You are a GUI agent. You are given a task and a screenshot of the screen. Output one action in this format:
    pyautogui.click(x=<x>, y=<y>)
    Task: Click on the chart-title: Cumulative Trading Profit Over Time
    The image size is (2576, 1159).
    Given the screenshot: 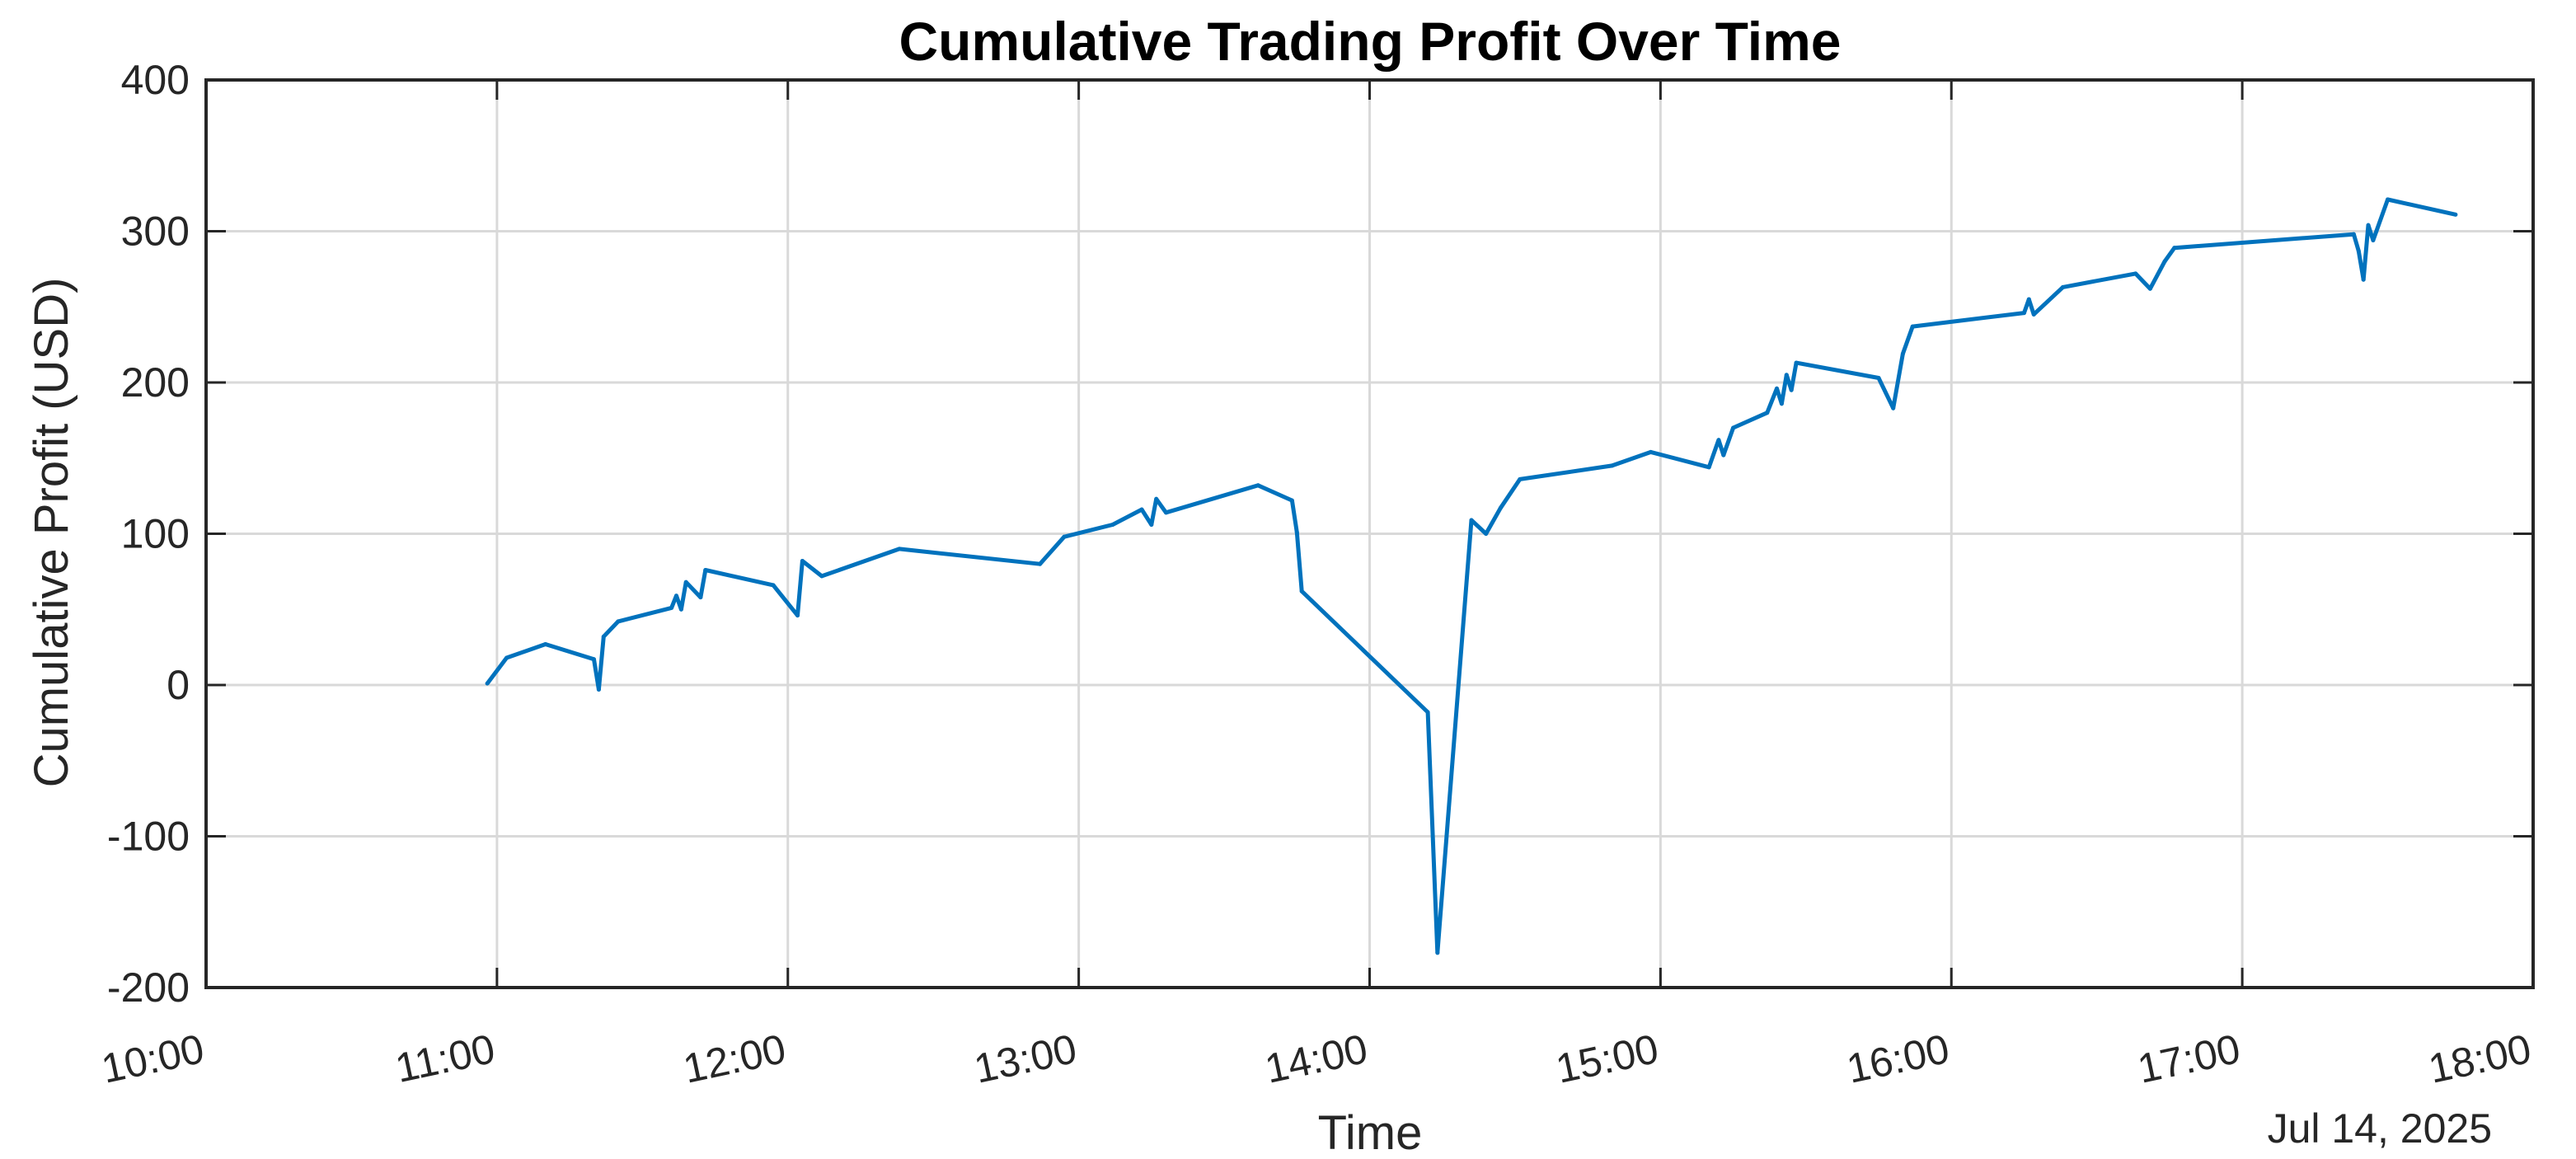 What is the action you would take?
    pyautogui.click(x=1370, y=41)
    